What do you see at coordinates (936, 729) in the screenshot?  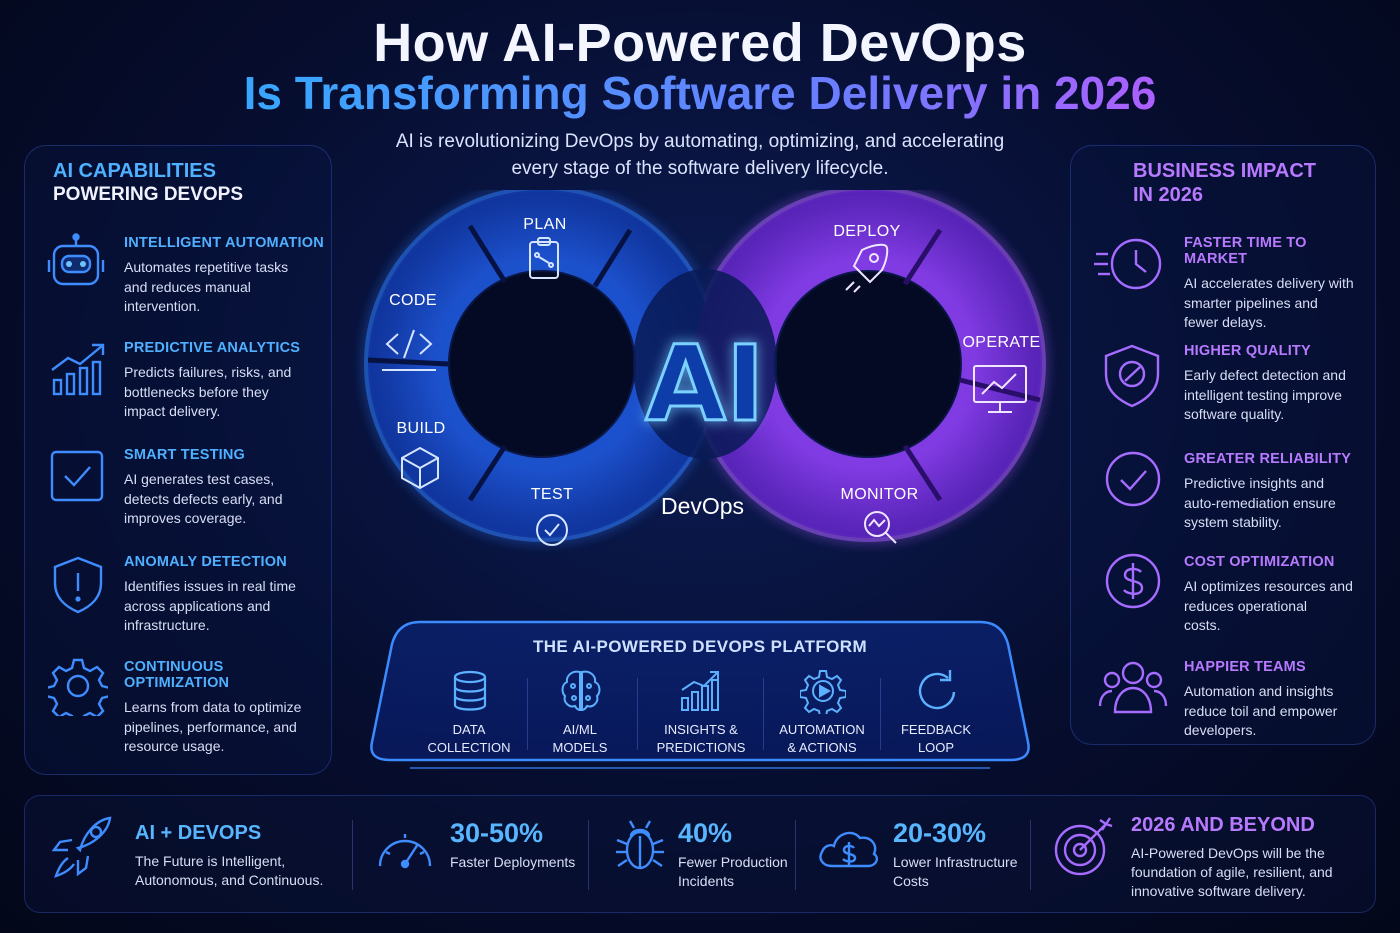 I see `platform-item-line: FEEDBACK` at bounding box center [936, 729].